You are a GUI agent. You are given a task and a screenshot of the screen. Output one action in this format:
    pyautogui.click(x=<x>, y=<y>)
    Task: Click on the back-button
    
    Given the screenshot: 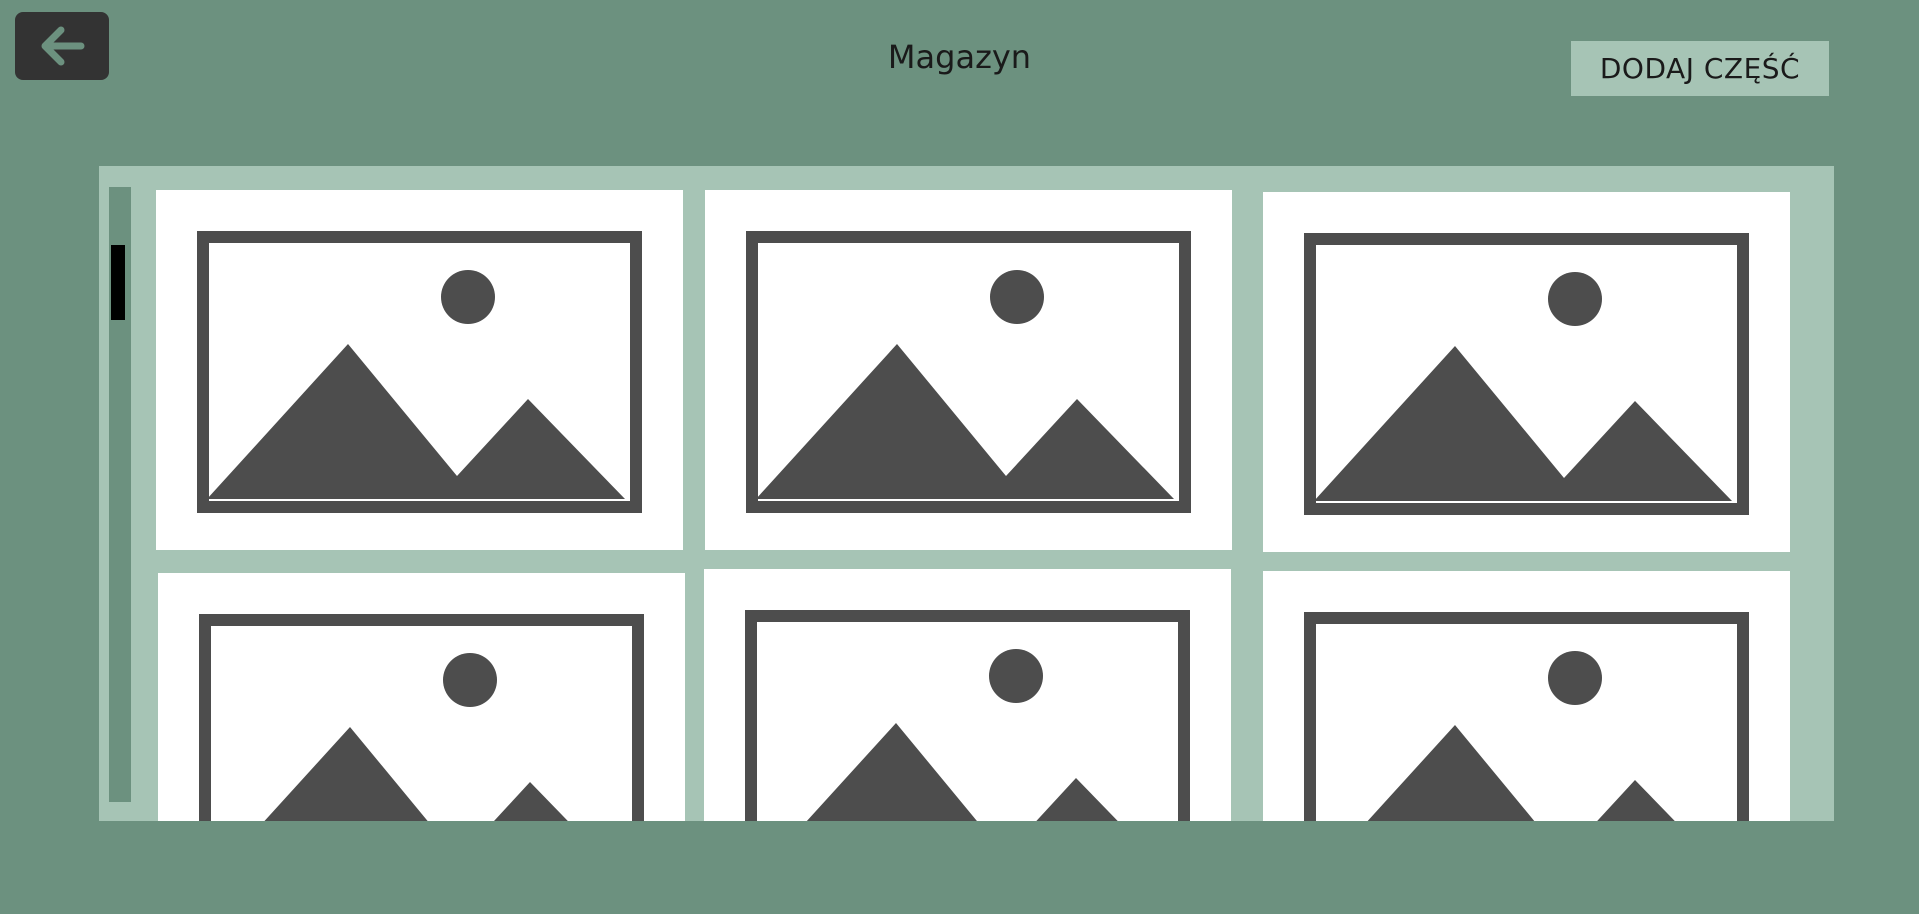 What is the action you would take?
    pyautogui.click(x=62, y=46)
    